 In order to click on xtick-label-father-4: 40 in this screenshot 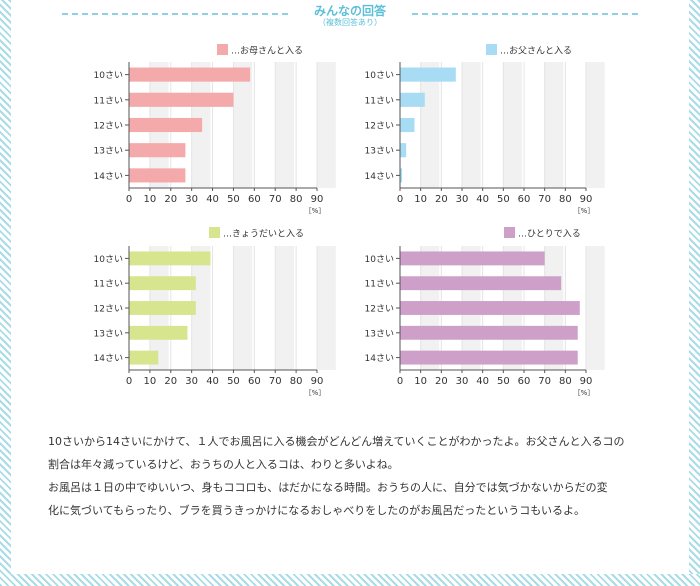, I will do `click(482, 199)`.